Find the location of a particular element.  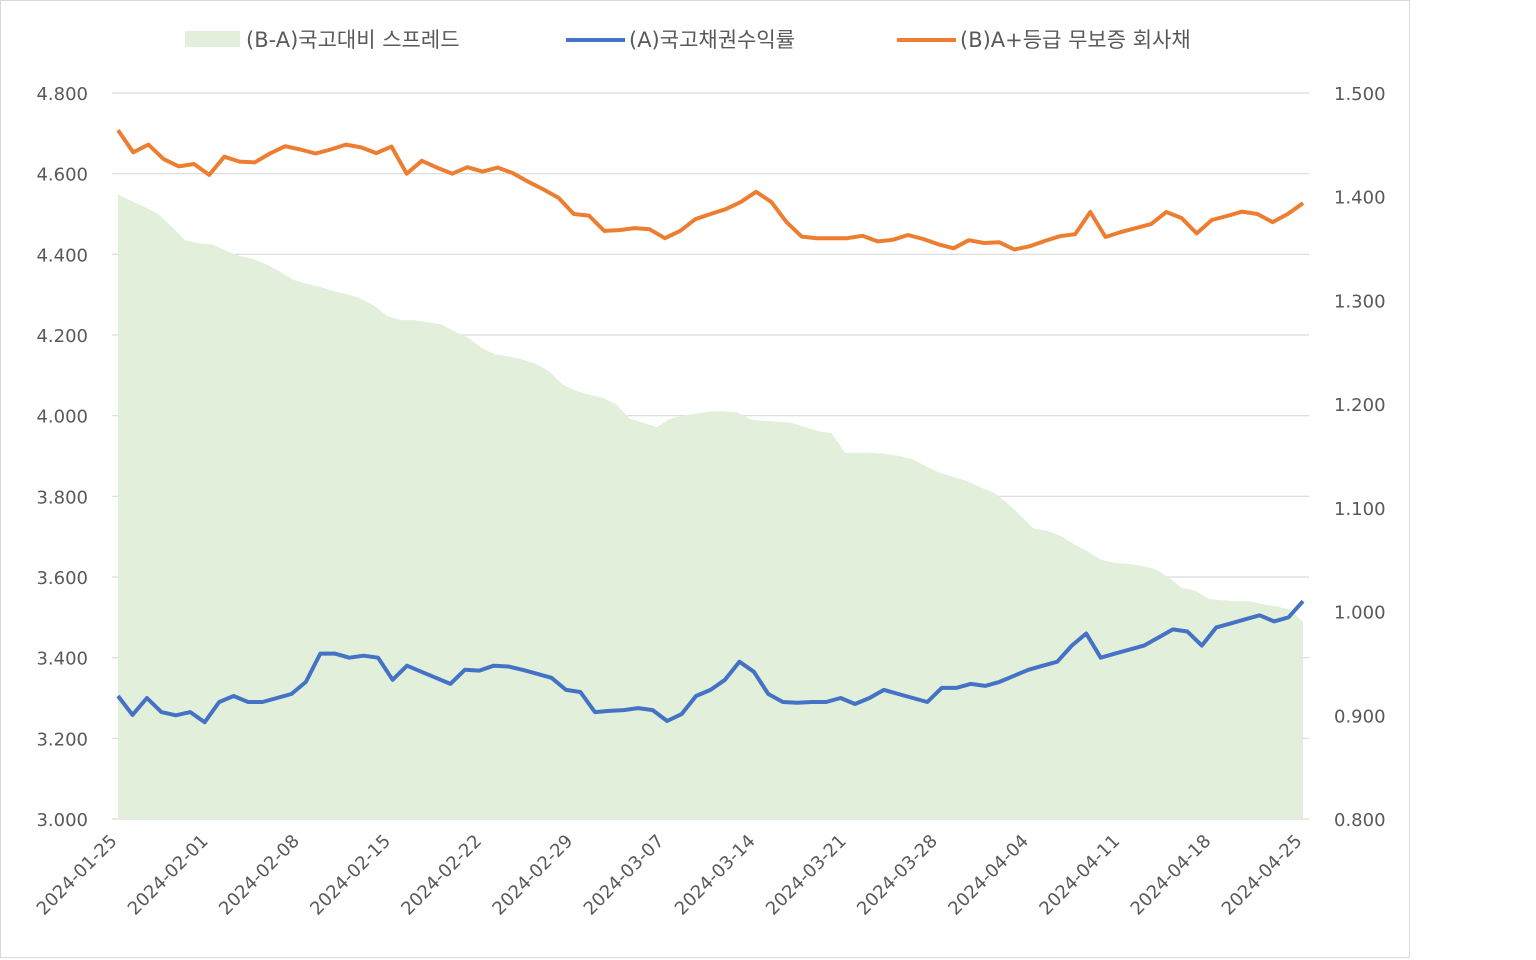

series-a-line is located at coordinates (710, 662).